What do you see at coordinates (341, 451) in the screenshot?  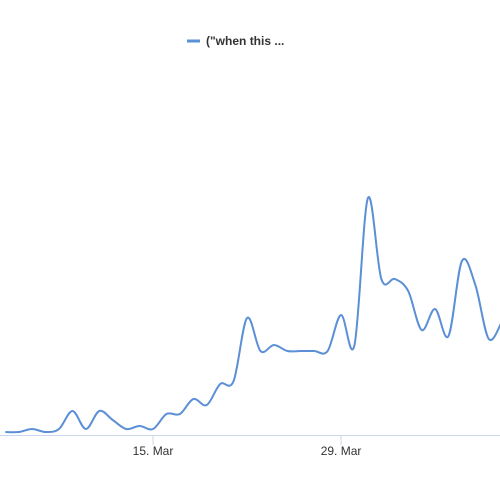 I see `x-tick-label: 29. Mar` at bounding box center [341, 451].